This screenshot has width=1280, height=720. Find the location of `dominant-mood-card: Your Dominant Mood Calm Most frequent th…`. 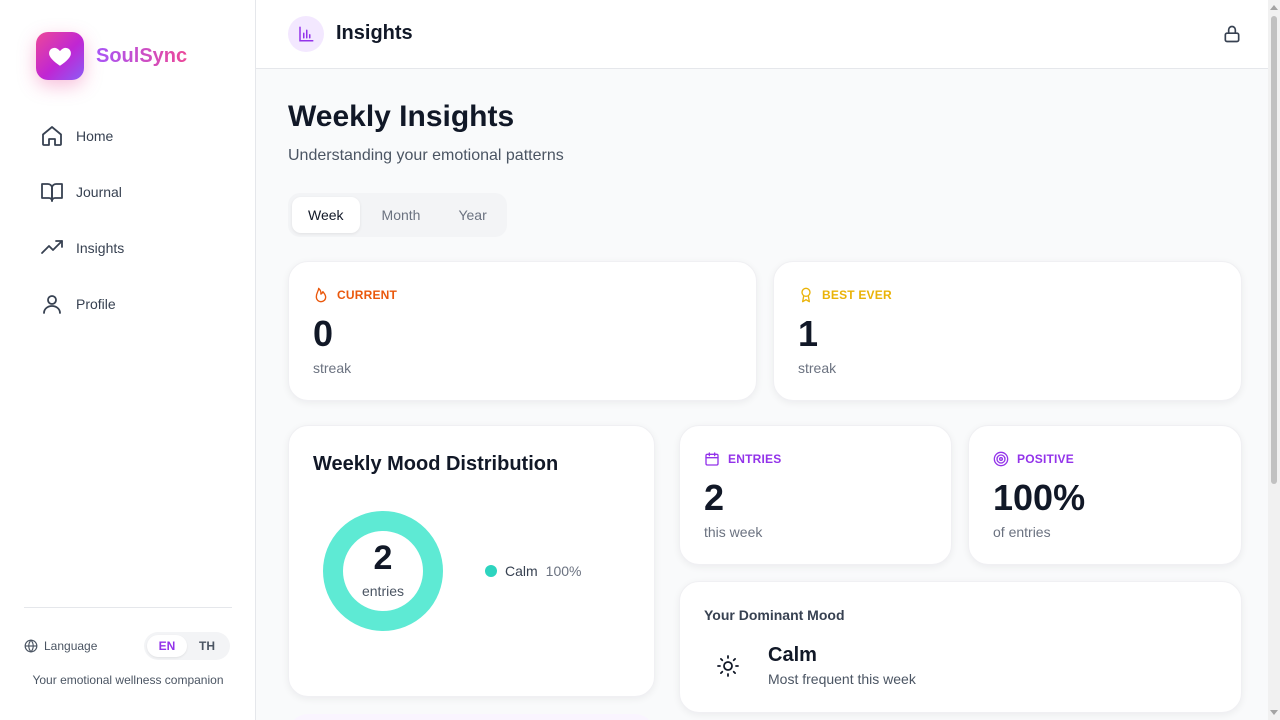

dominant-mood-card: Your Dominant Mood Calm Most frequent th… is located at coordinates (960, 647).